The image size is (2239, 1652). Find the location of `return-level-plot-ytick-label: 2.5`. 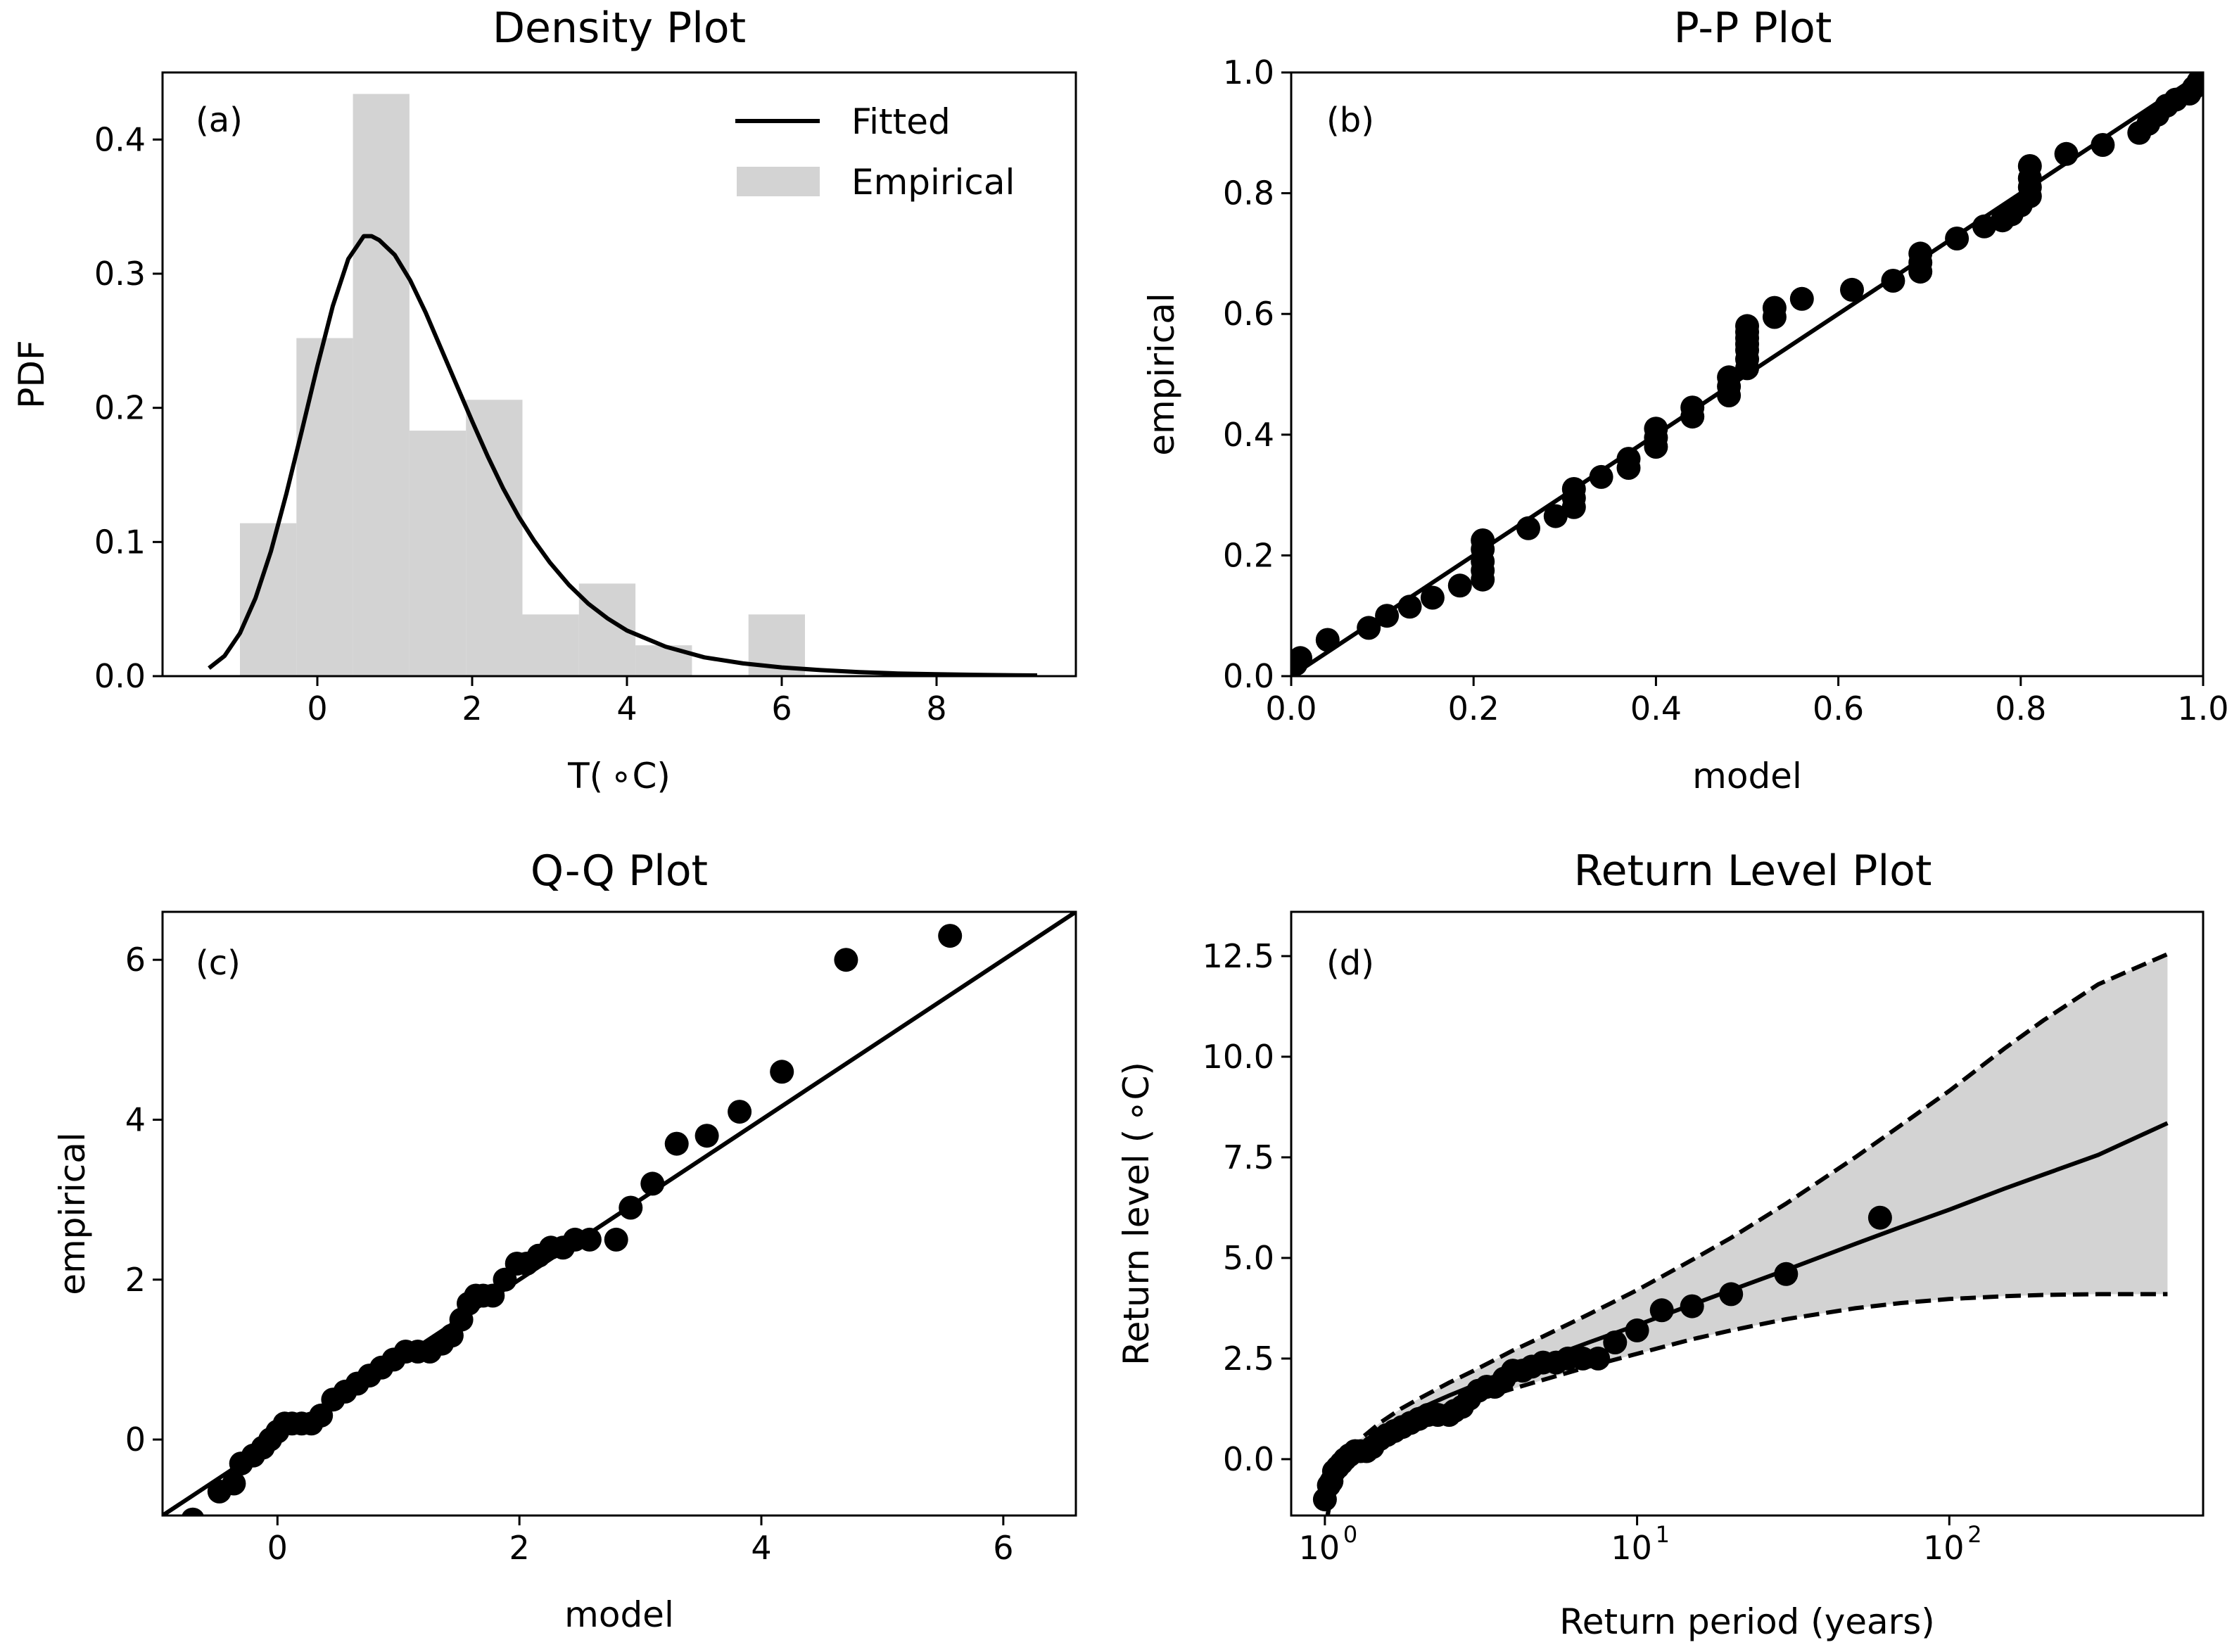

return-level-plot-ytick-label: 2.5 is located at coordinates (1248, 1359).